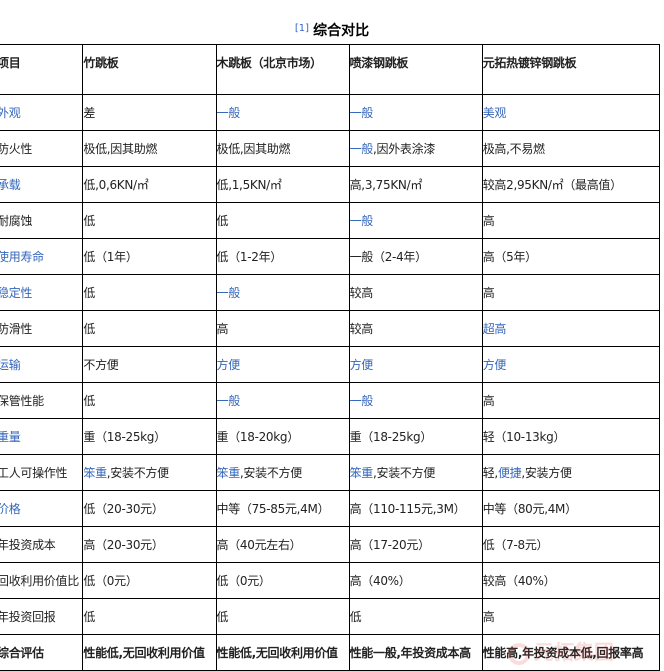 The image size is (664, 671). What do you see at coordinates (149, 508) in the screenshot?
I see `table-cell: 低（20-30元）` at bounding box center [149, 508].